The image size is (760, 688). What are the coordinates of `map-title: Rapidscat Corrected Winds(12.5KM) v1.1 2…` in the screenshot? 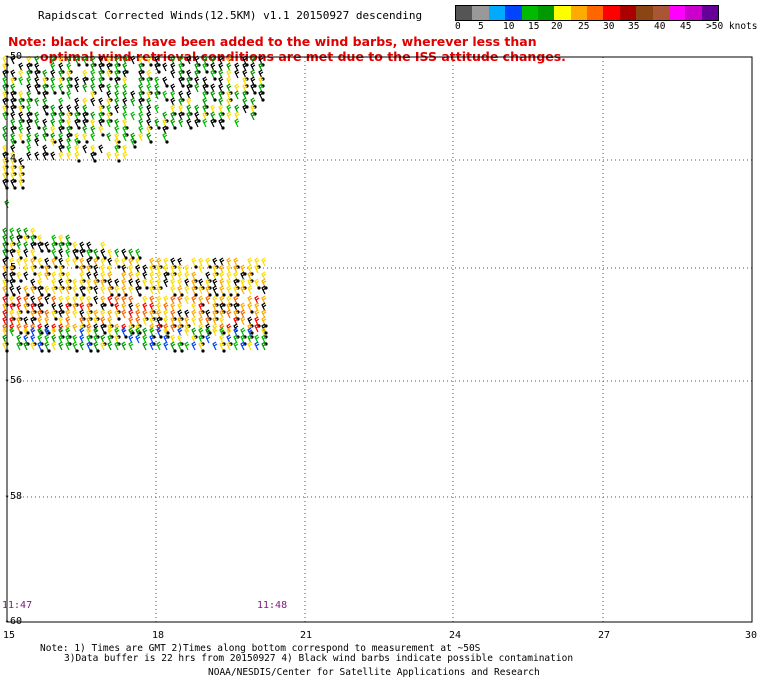 It's located at (230, 15).